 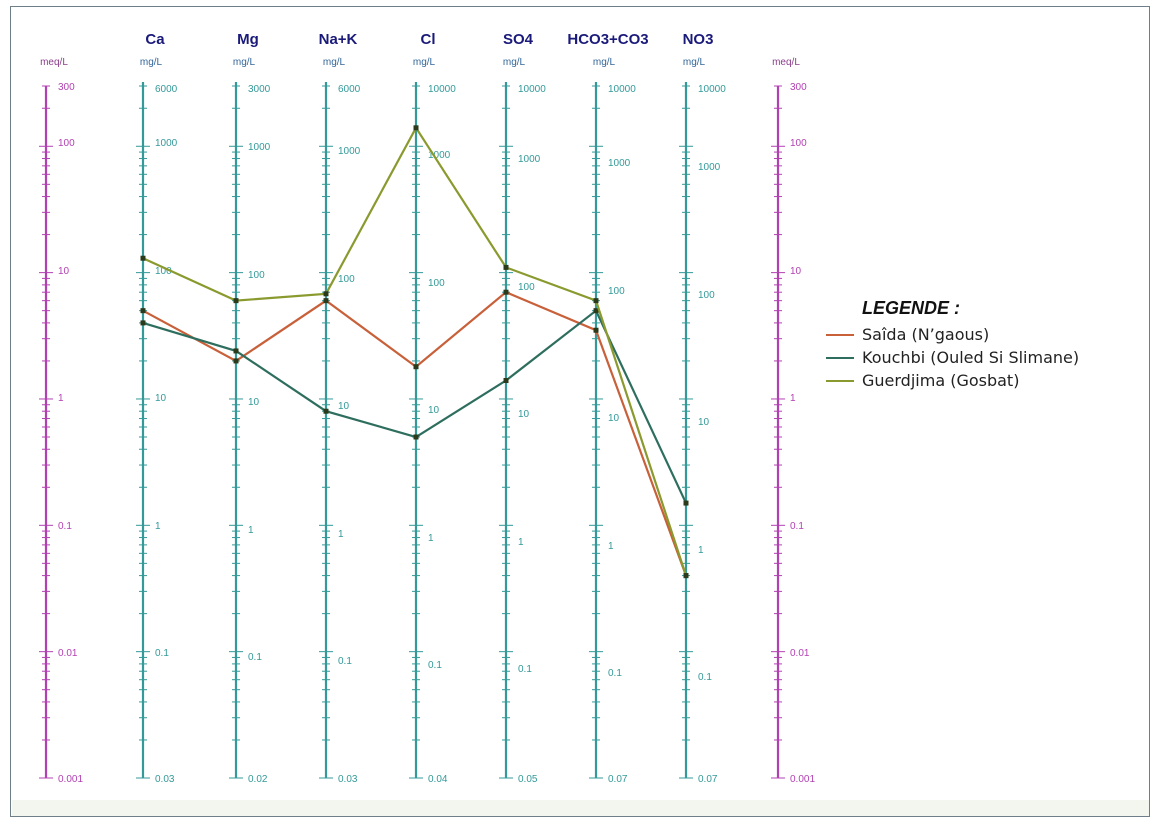 What do you see at coordinates (428, 39) in the screenshot?
I see `column-name: Cl` at bounding box center [428, 39].